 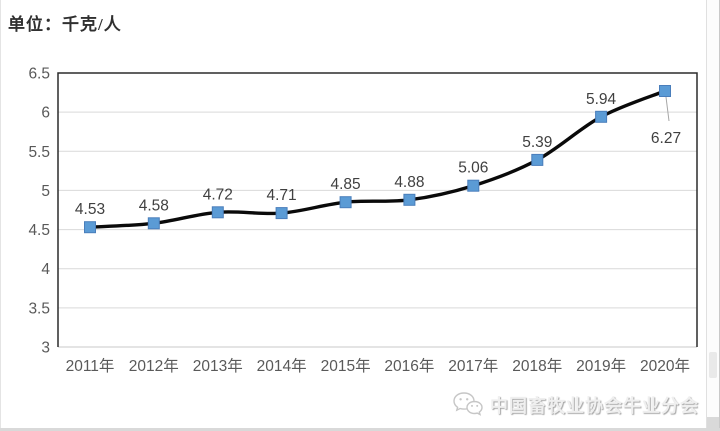 I want to click on y-tick-label: 5, so click(x=45, y=191).